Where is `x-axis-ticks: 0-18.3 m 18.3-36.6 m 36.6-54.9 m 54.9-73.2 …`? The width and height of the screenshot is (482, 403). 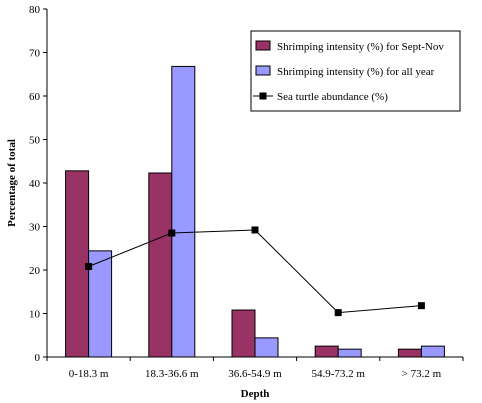 x-axis-ticks: 0-18.3 m 18.3-36.6 m 36.6-54.9 m 54.9-73.2 … is located at coordinates (255, 368).